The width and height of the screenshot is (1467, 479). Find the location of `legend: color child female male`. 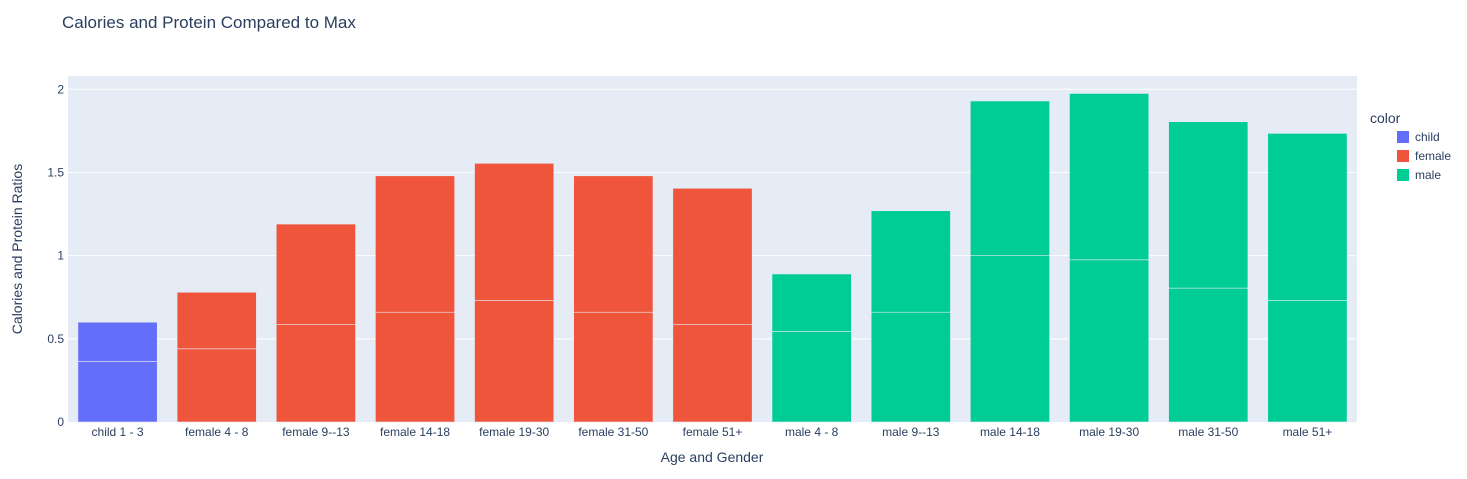

legend: color child female male is located at coordinates (1410, 146).